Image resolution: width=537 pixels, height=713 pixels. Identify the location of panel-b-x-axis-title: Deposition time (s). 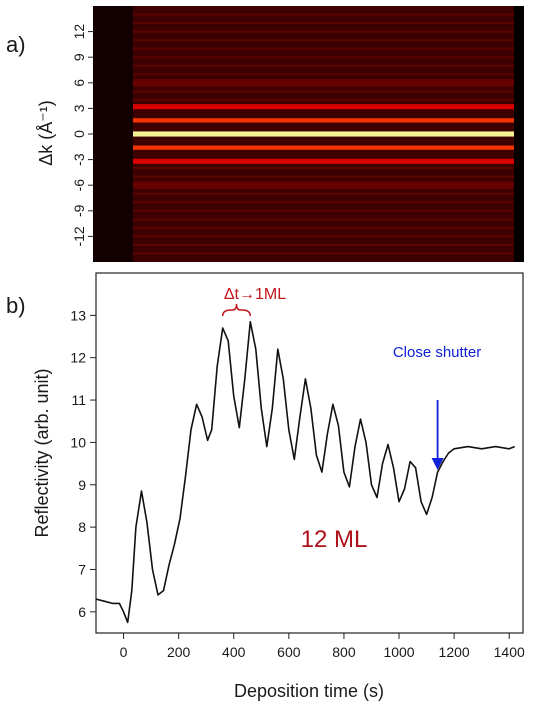
(309, 691).